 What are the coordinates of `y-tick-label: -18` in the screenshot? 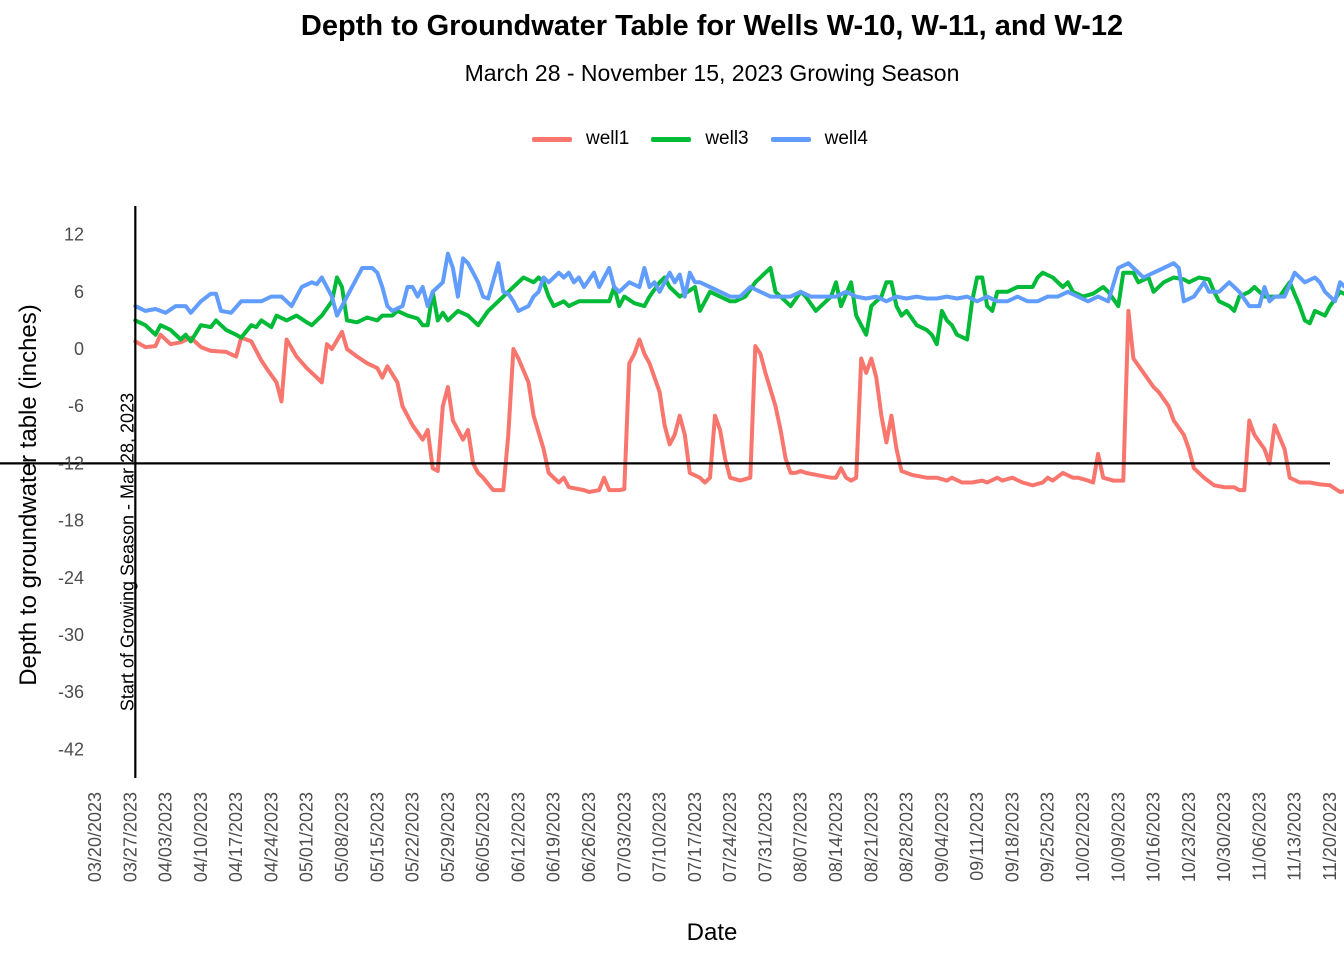 It's located at (71, 521).